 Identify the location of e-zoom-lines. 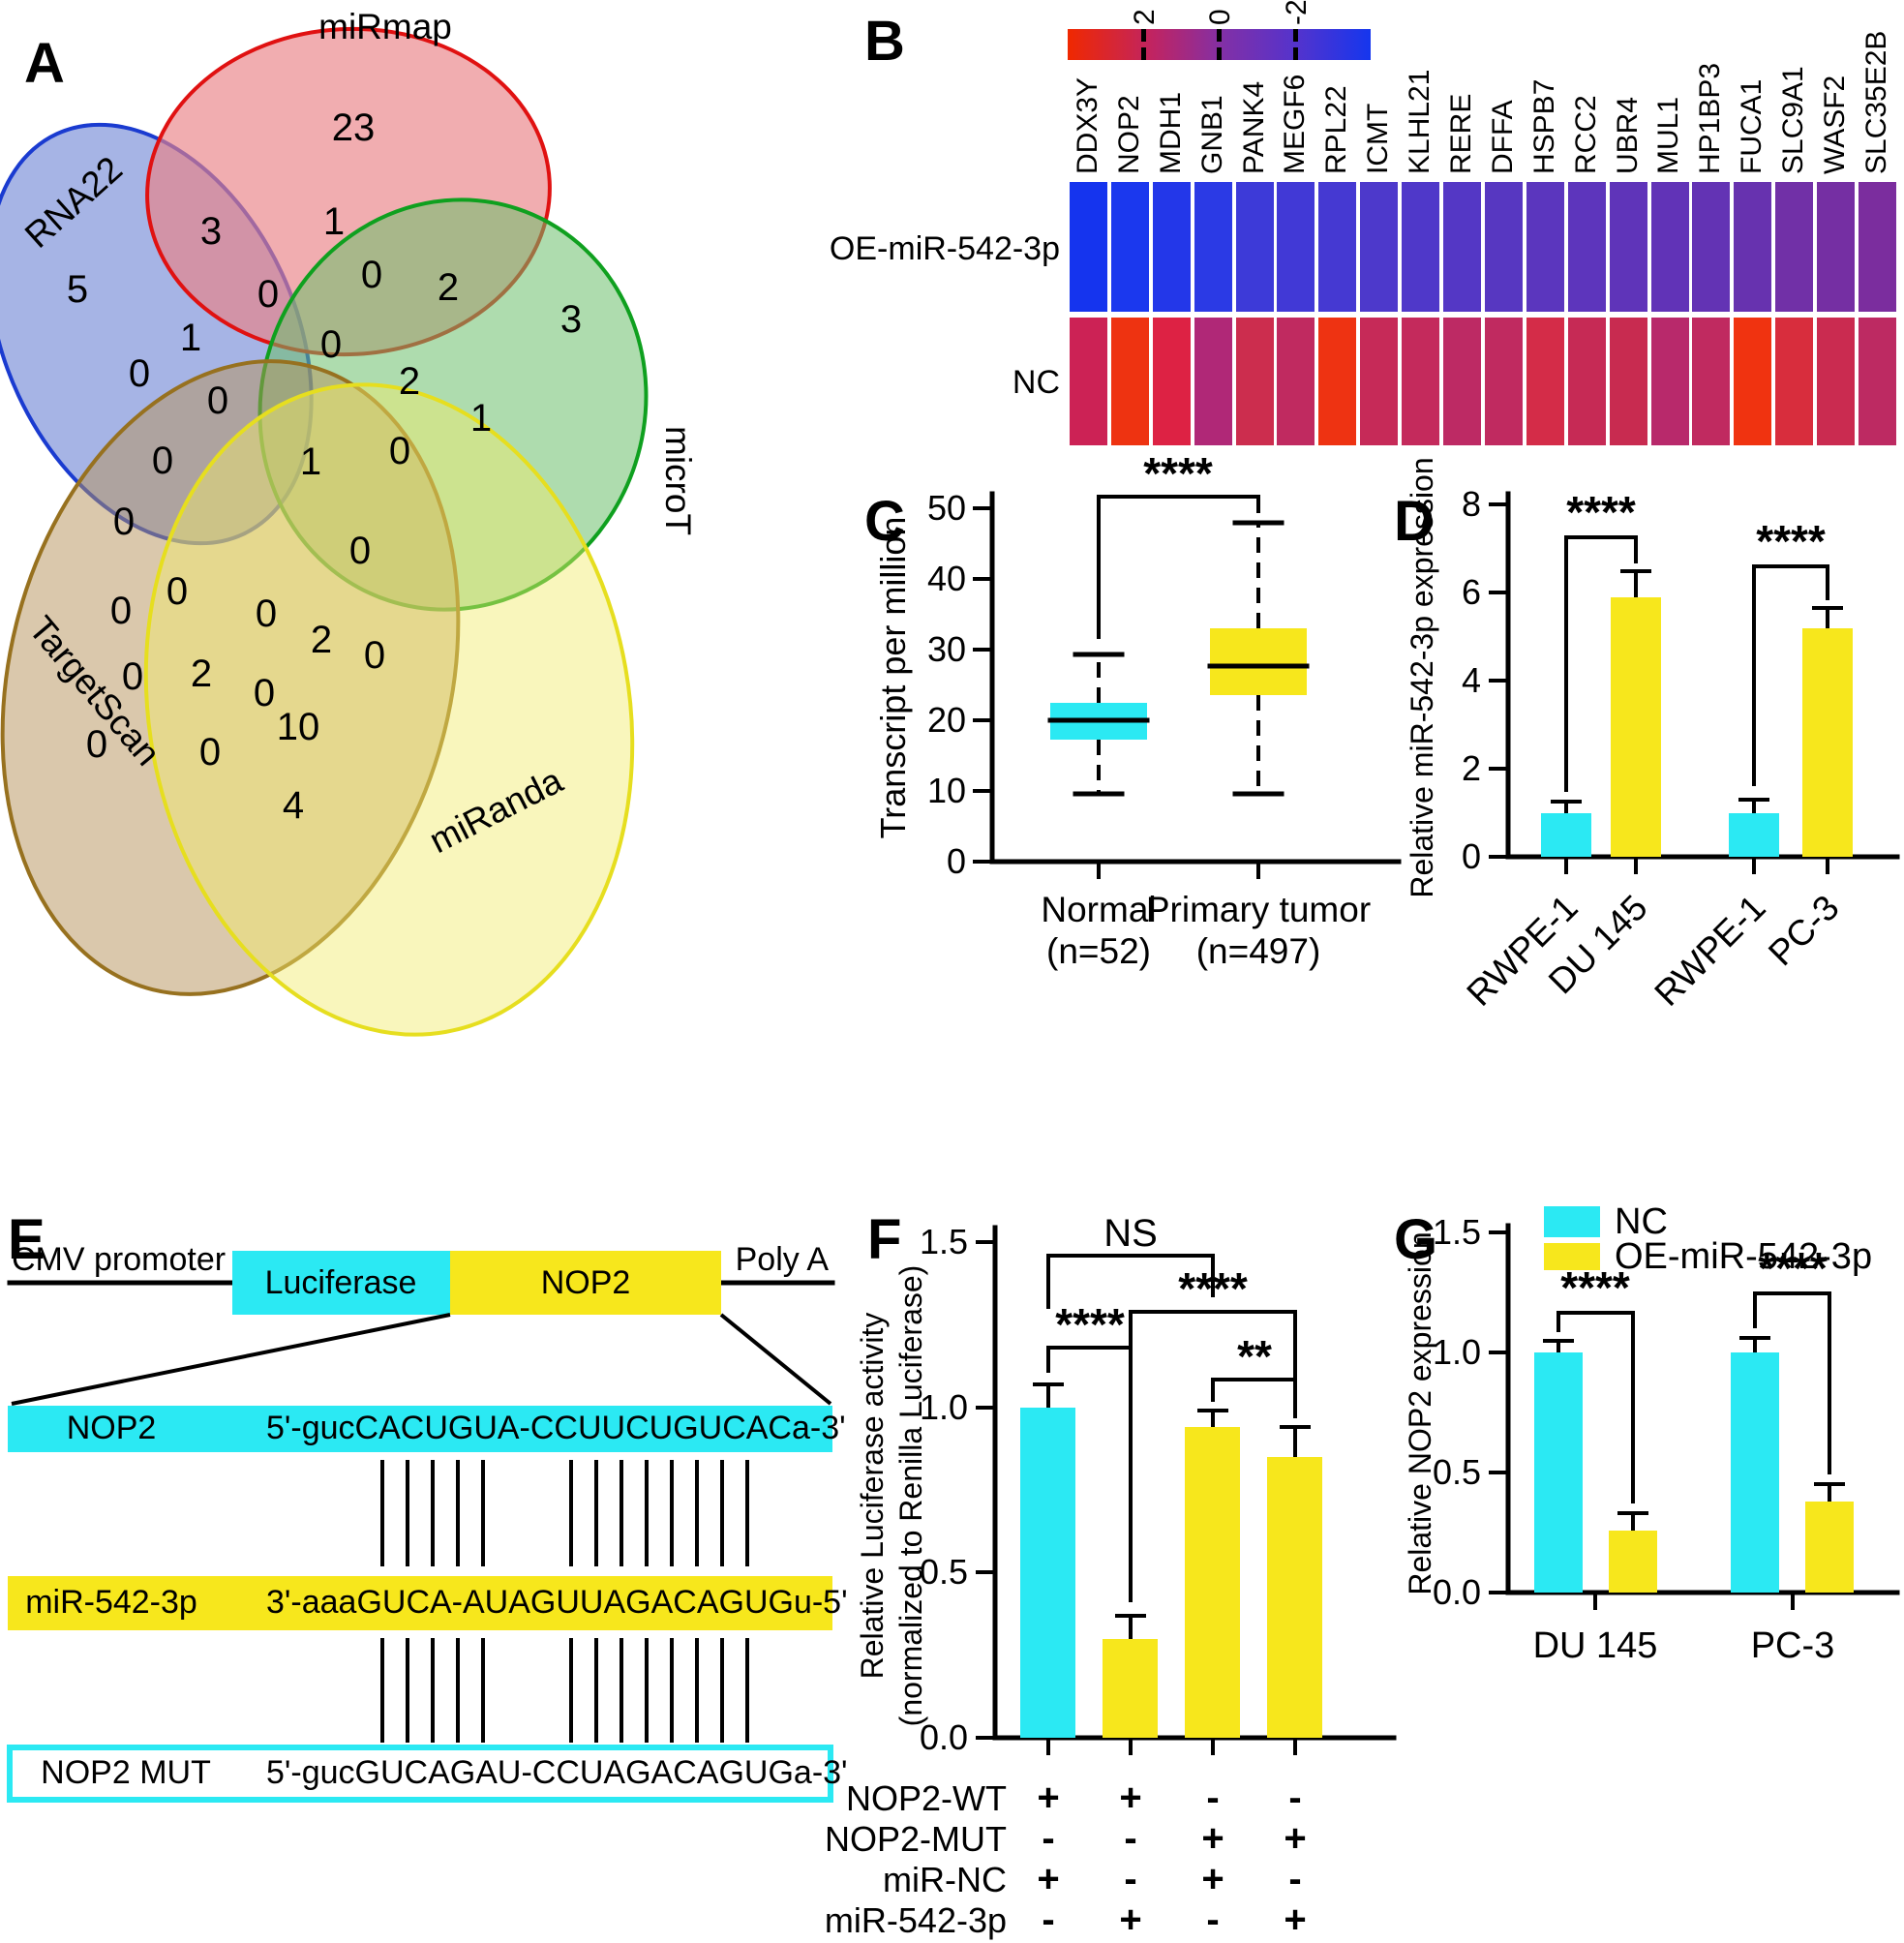
(421, 1359).